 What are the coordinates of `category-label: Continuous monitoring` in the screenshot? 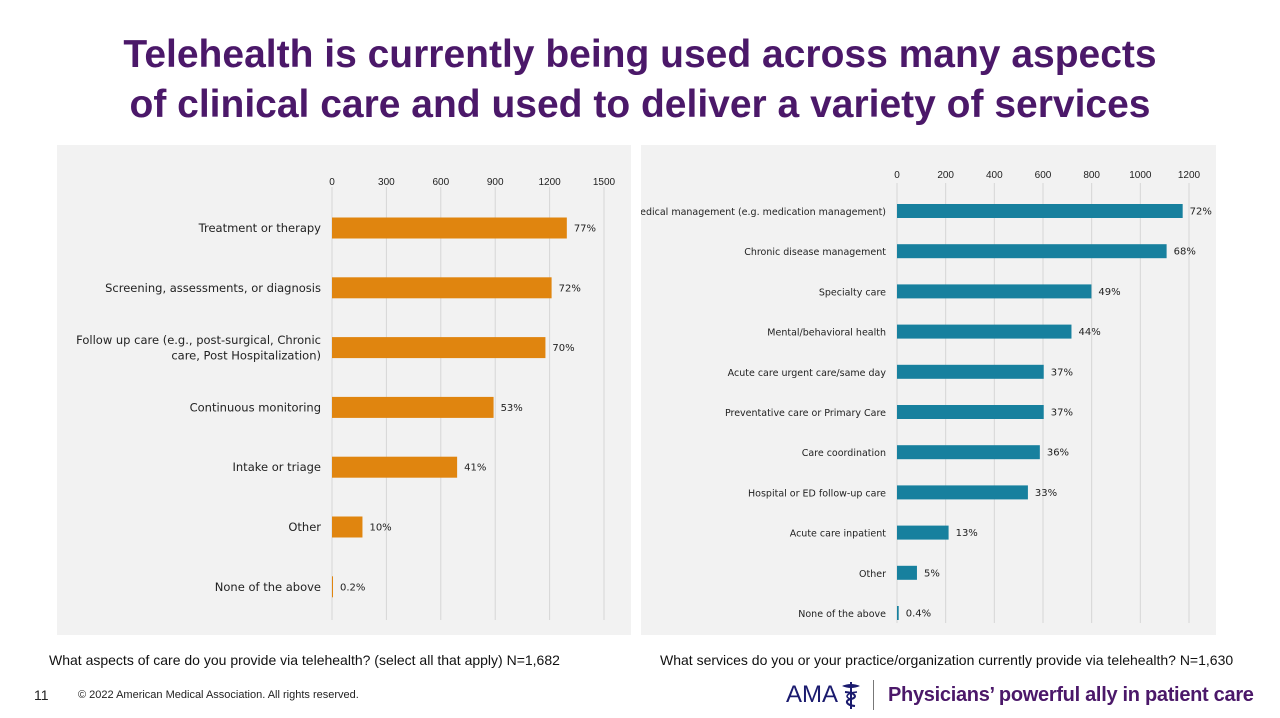 It's located at (255, 407).